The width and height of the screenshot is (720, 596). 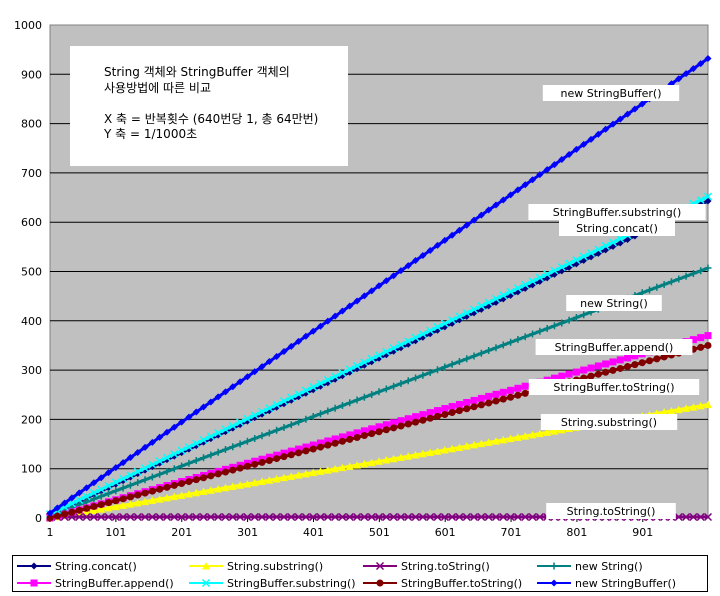 I want to click on x-tick-label: 301, so click(x=247, y=532).